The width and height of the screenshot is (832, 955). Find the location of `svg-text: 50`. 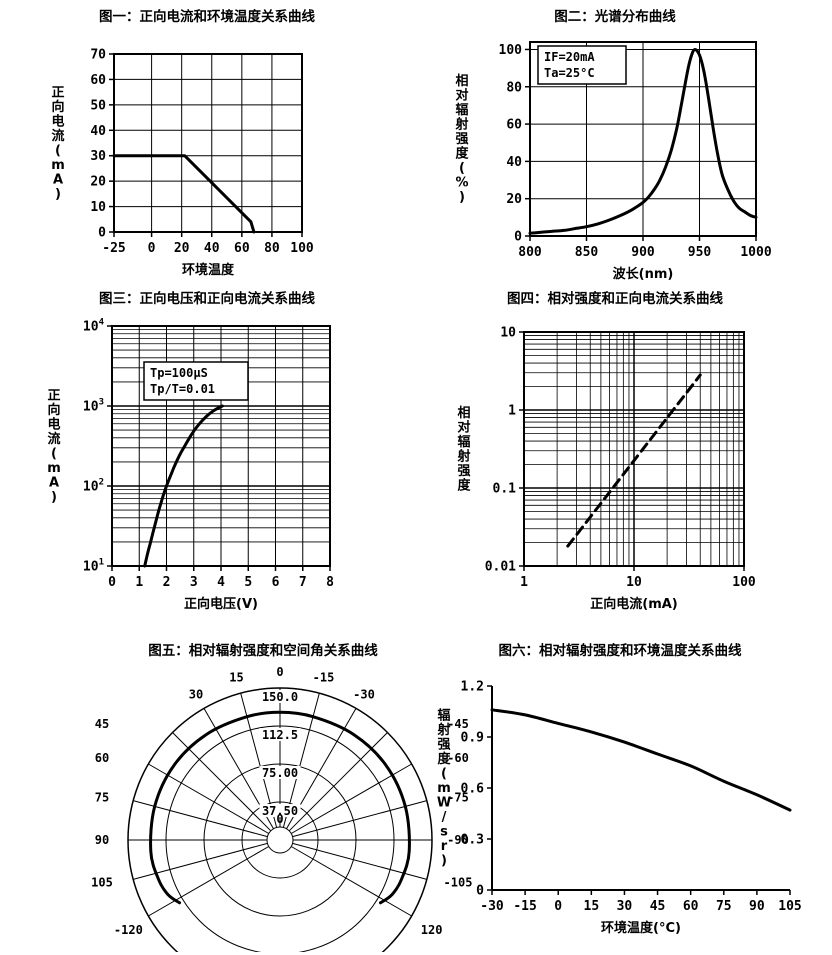

svg-text: 50 is located at coordinates (98, 105).